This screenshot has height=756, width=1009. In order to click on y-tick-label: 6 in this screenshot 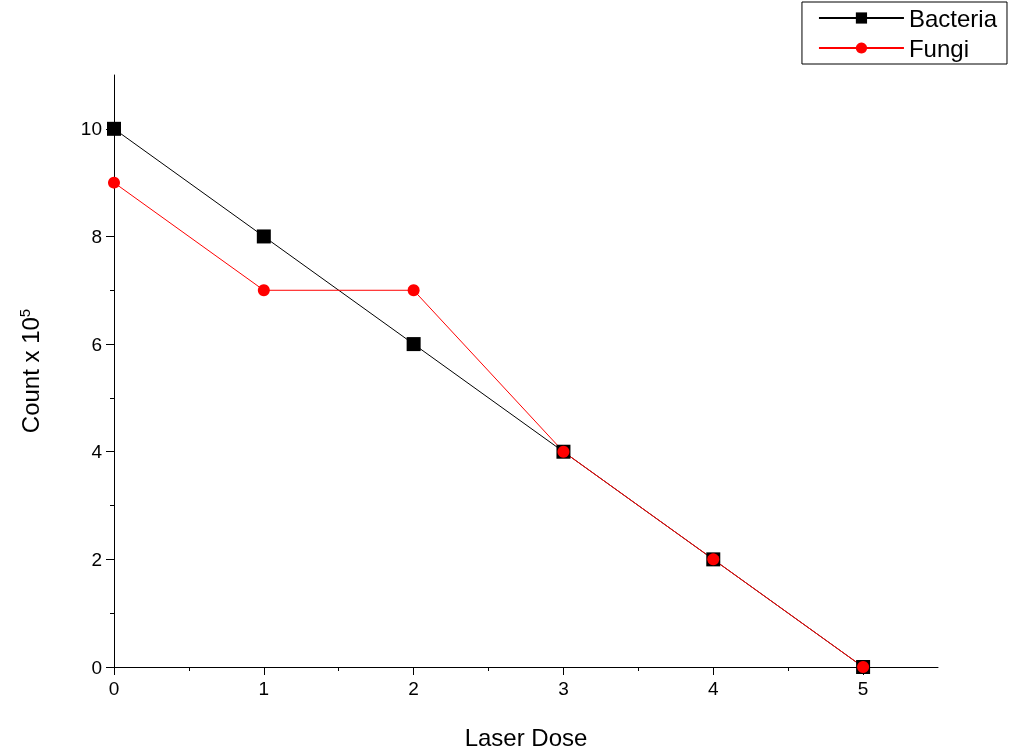, I will do `click(96, 344)`.